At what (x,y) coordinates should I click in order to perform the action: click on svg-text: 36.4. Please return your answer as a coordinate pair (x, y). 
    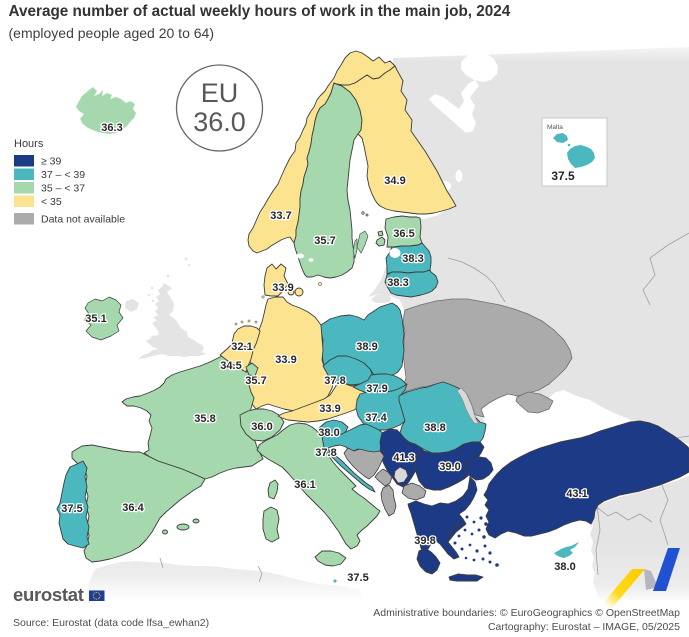
    Looking at the image, I should click on (133, 508).